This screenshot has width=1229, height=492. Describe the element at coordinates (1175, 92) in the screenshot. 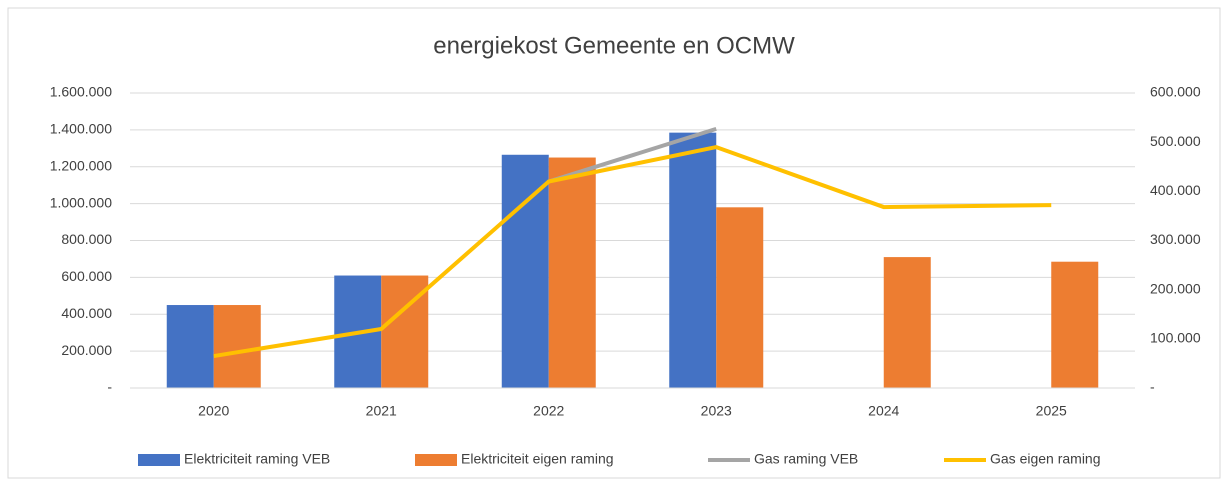

I see `y2-tick-label: 600.000` at that location.